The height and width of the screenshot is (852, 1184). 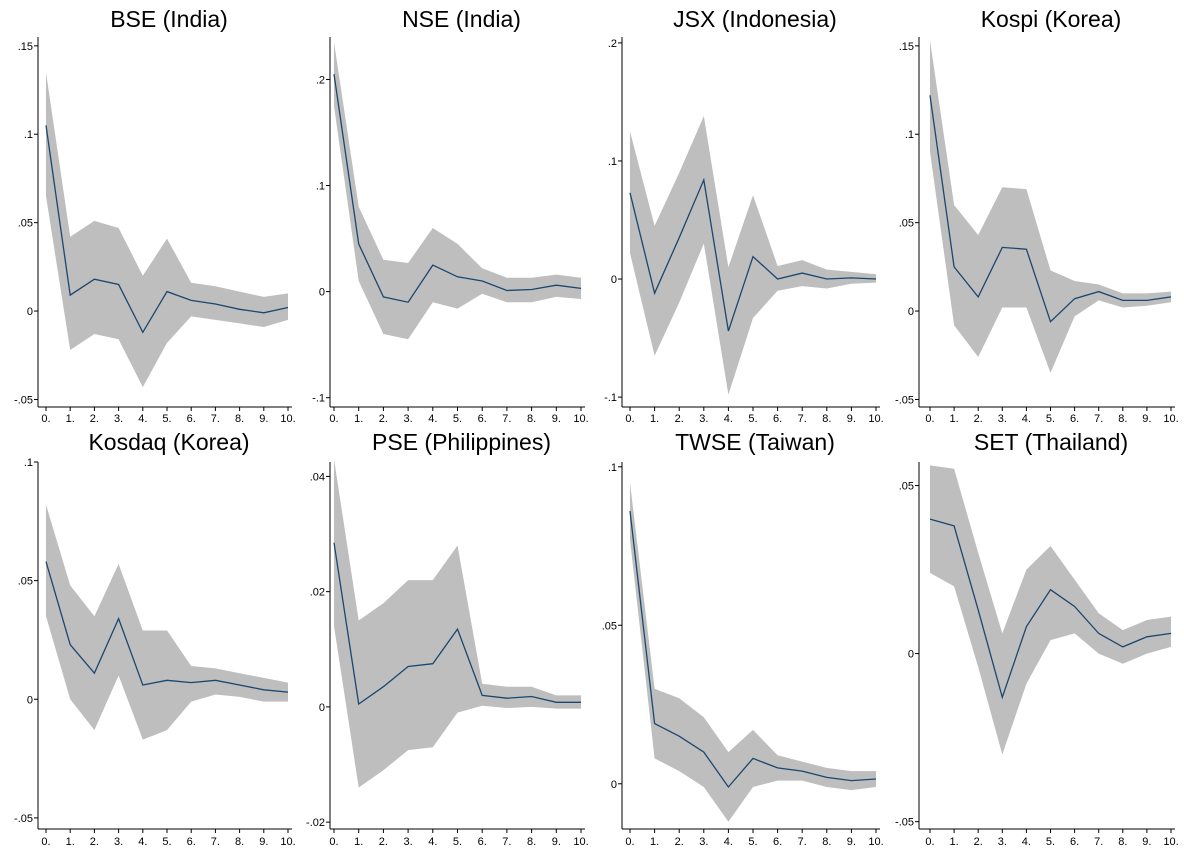 I want to click on panel-title: SET (Thailand), so click(x=1051, y=442).